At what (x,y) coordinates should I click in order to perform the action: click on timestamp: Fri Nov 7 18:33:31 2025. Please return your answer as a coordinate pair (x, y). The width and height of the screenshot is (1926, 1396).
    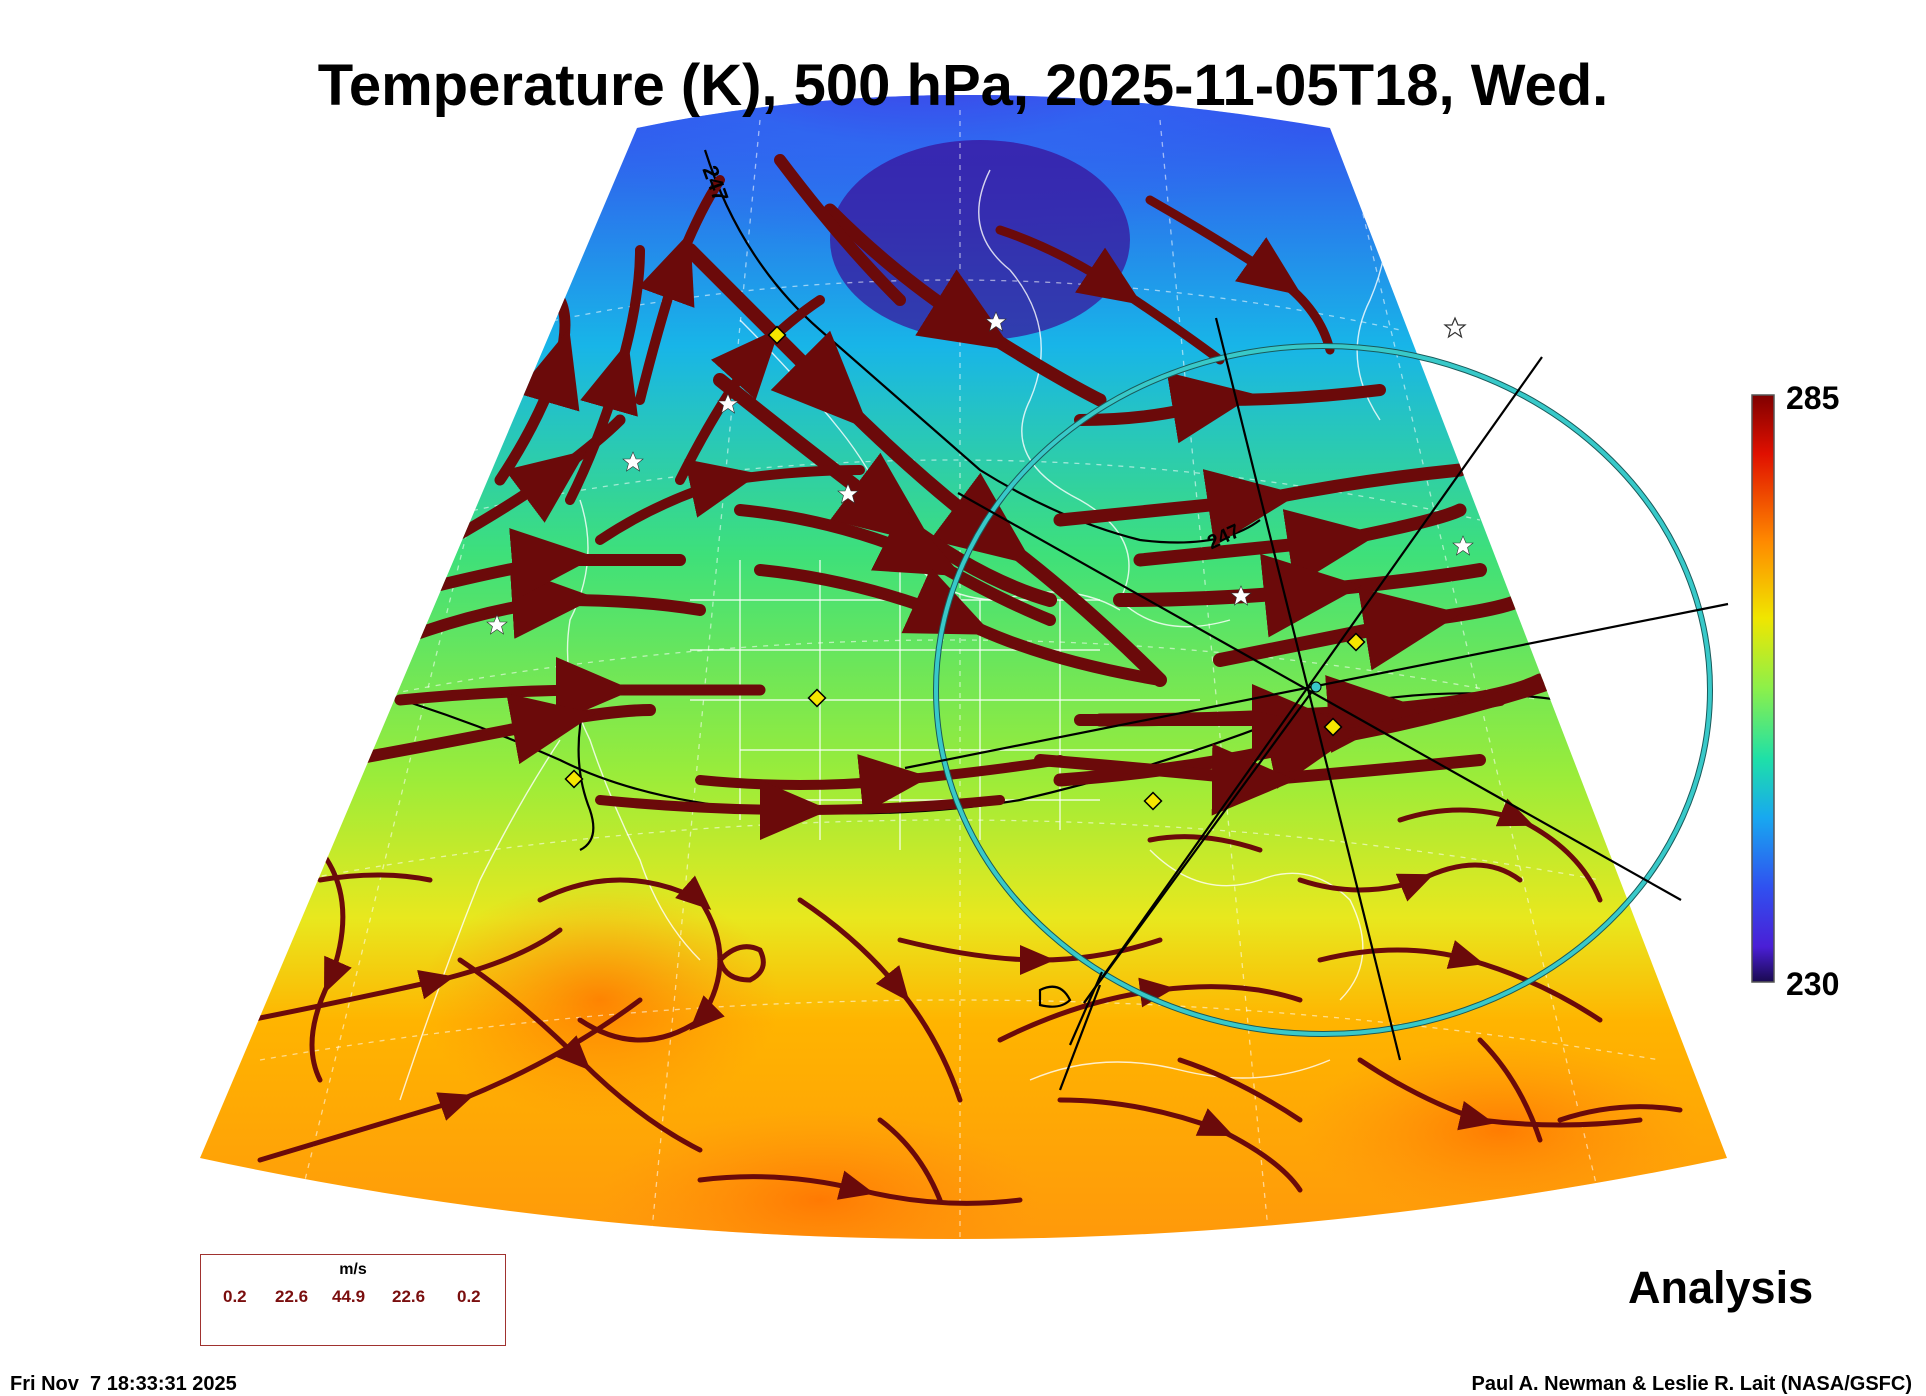
    Looking at the image, I should click on (123, 1384).